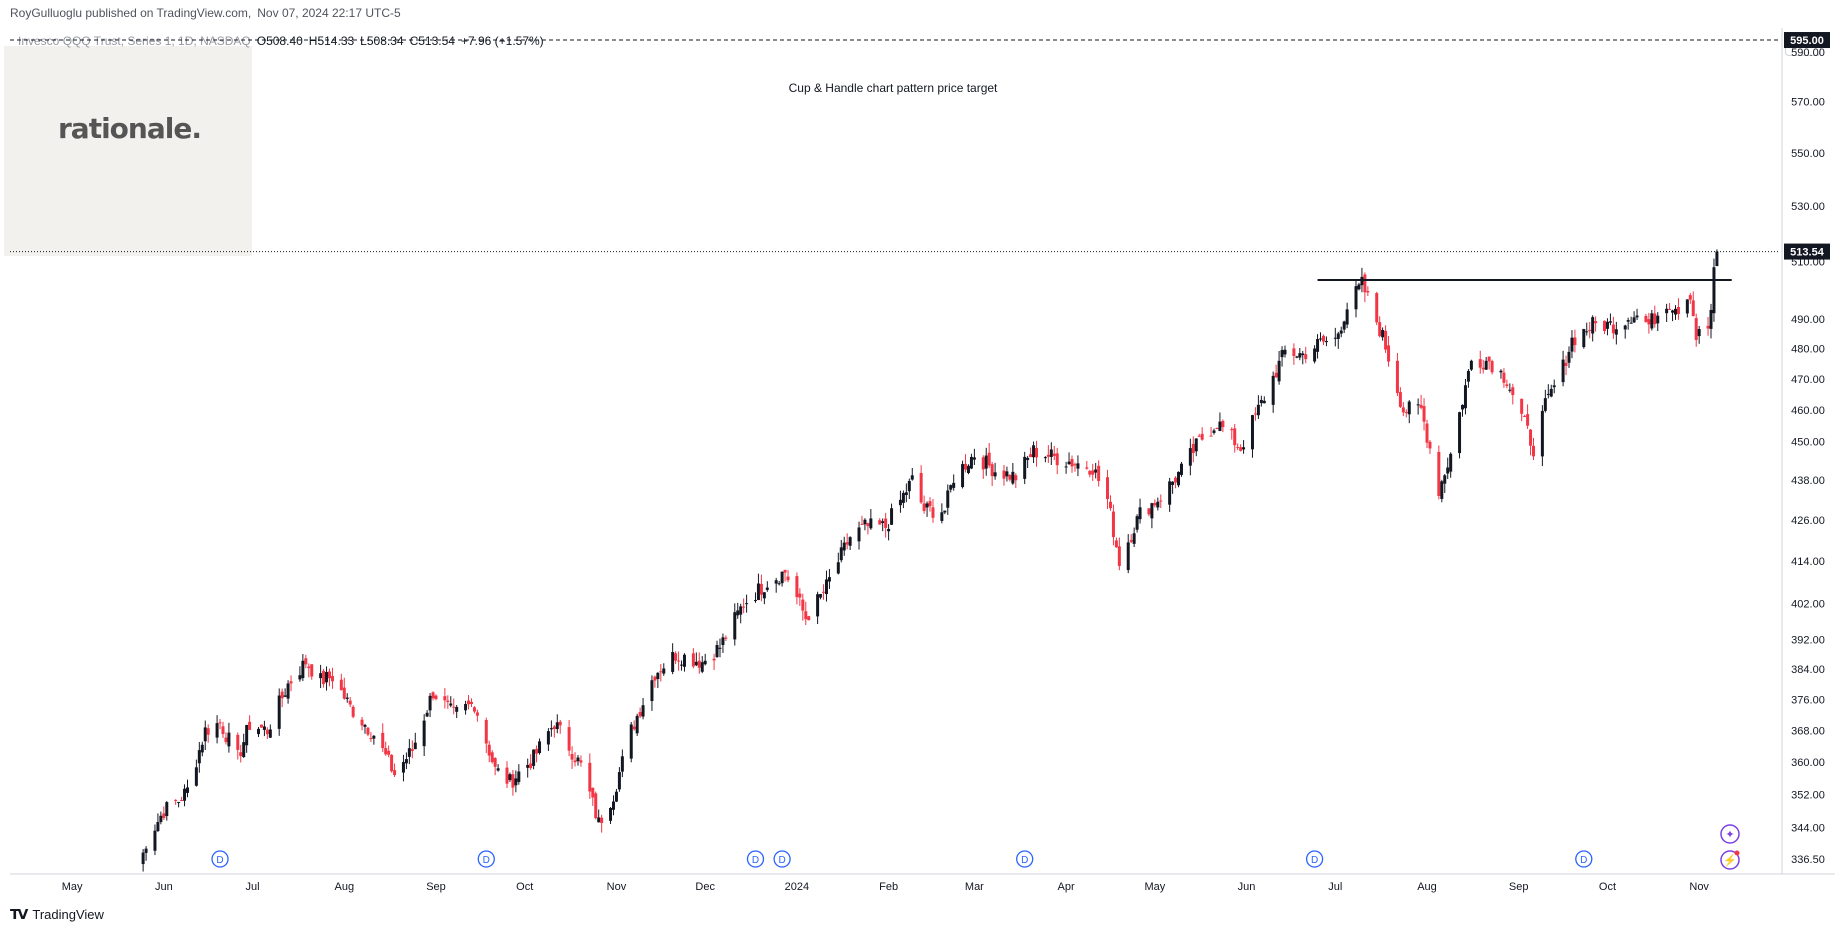  Describe the element at coordinates (1808, 604) in the screenshot. I see `price-tick-label: 402.00` at that location.